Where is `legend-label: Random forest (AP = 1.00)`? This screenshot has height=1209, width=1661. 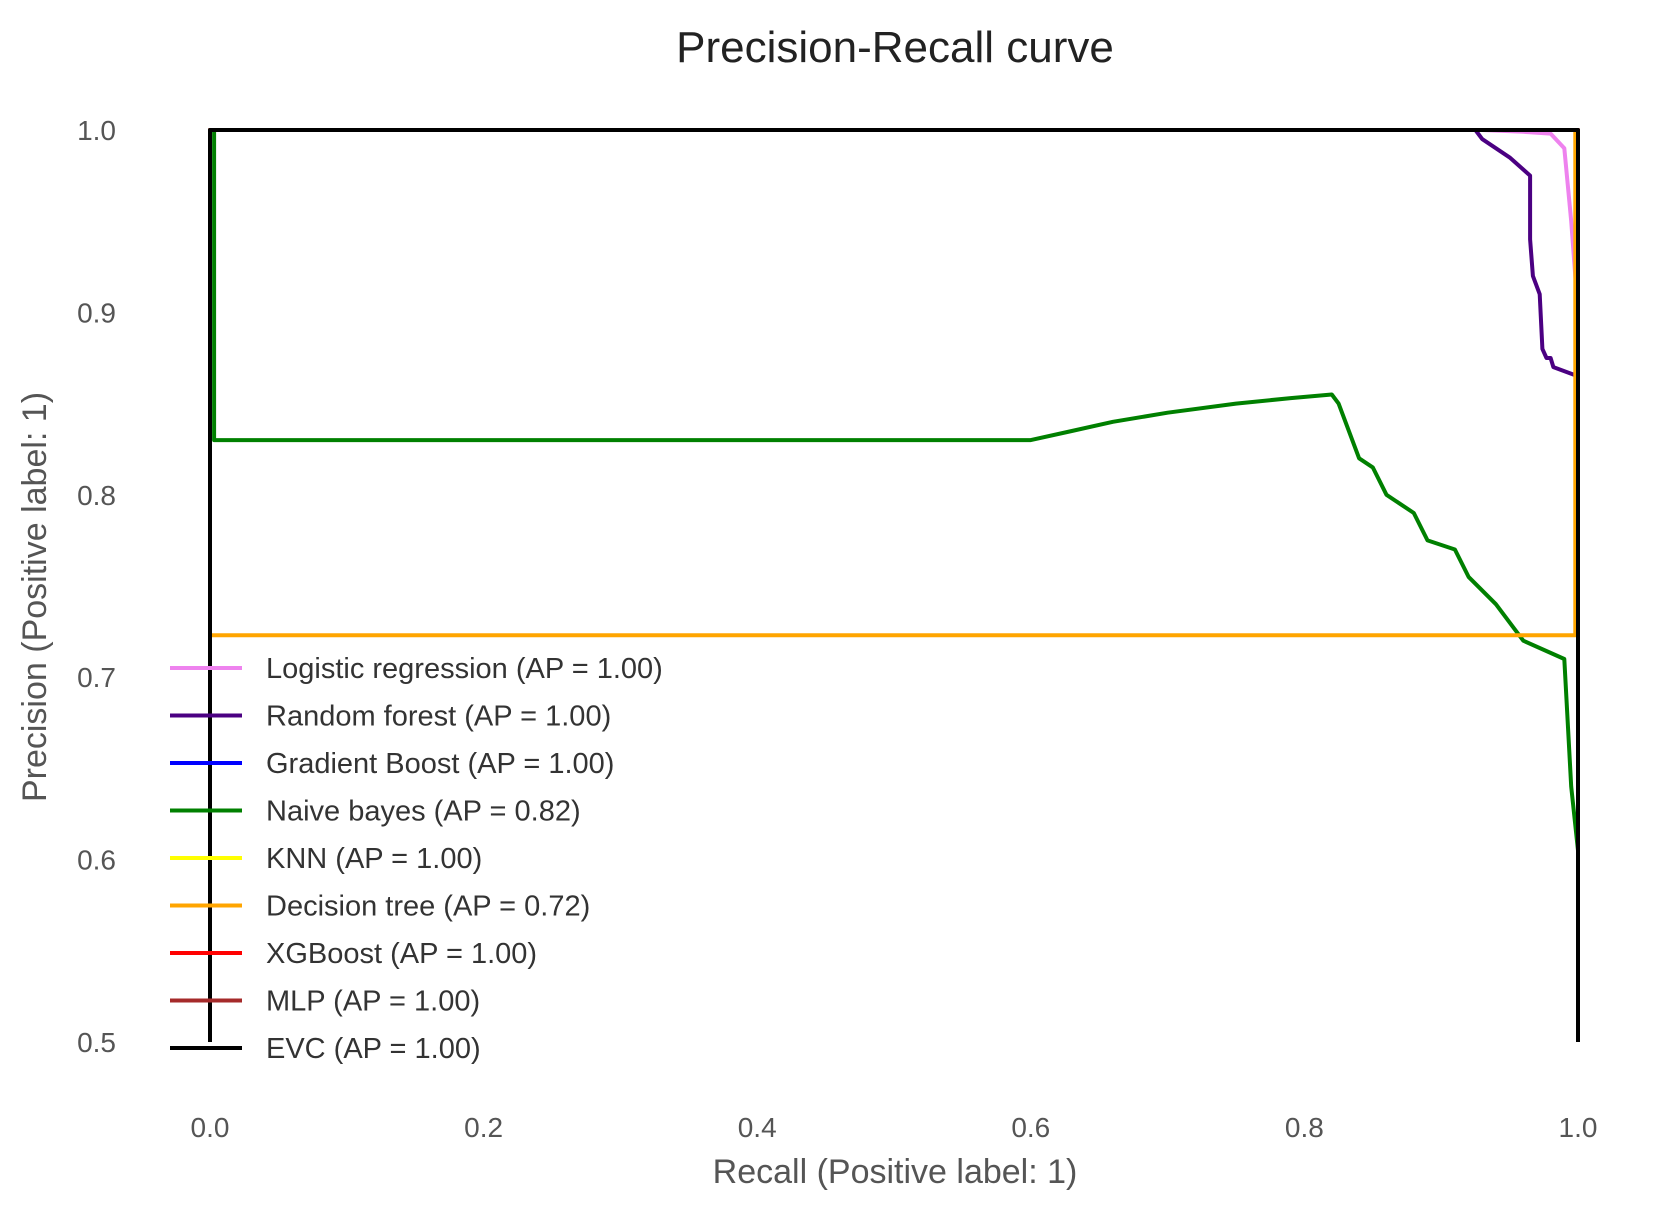 legend-label: Random forest (AP = 1.00) is located at coordinates (438, 717).